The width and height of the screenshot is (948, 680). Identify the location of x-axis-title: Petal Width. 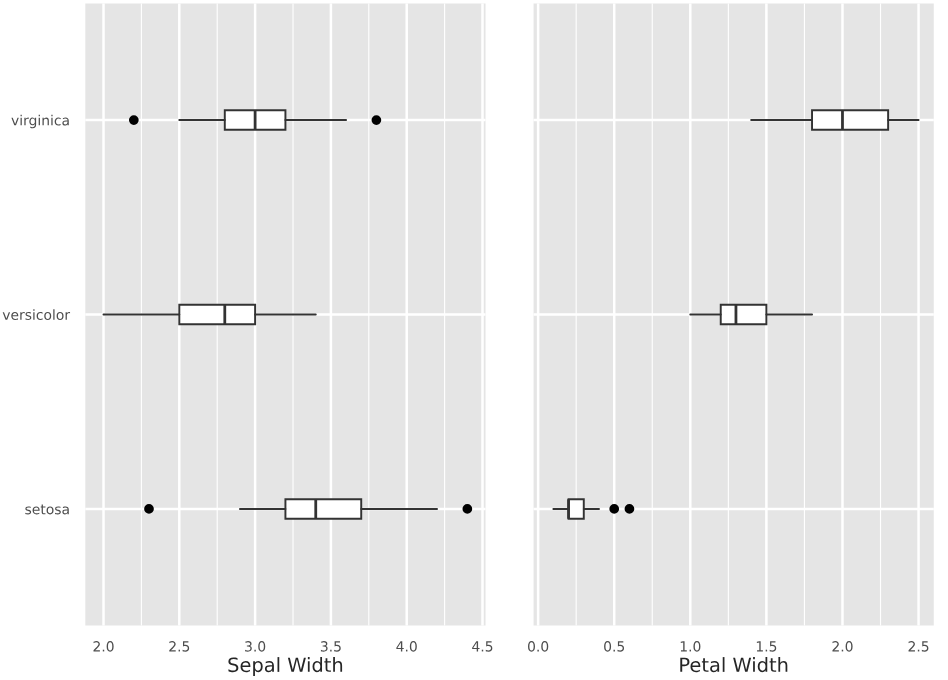
(734, 665).